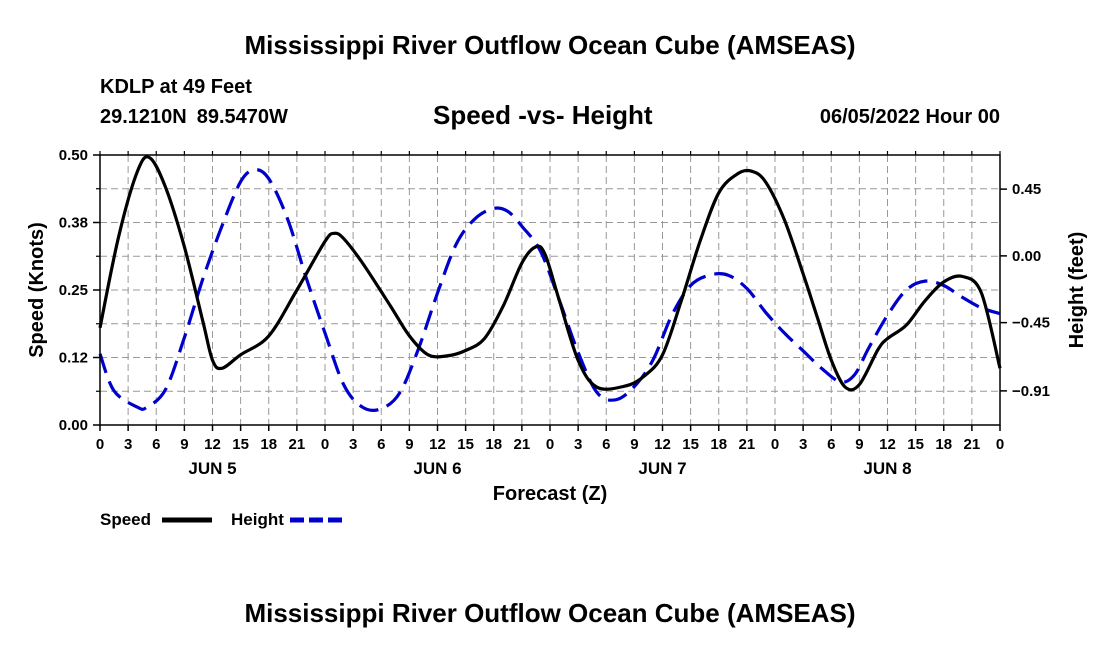 Image resolution: width=1100 pixels, height=650 pixels. Describe the element at coordinates (73, 425) in the screenshot. I see `y-tick-label: 0.00` at that location.